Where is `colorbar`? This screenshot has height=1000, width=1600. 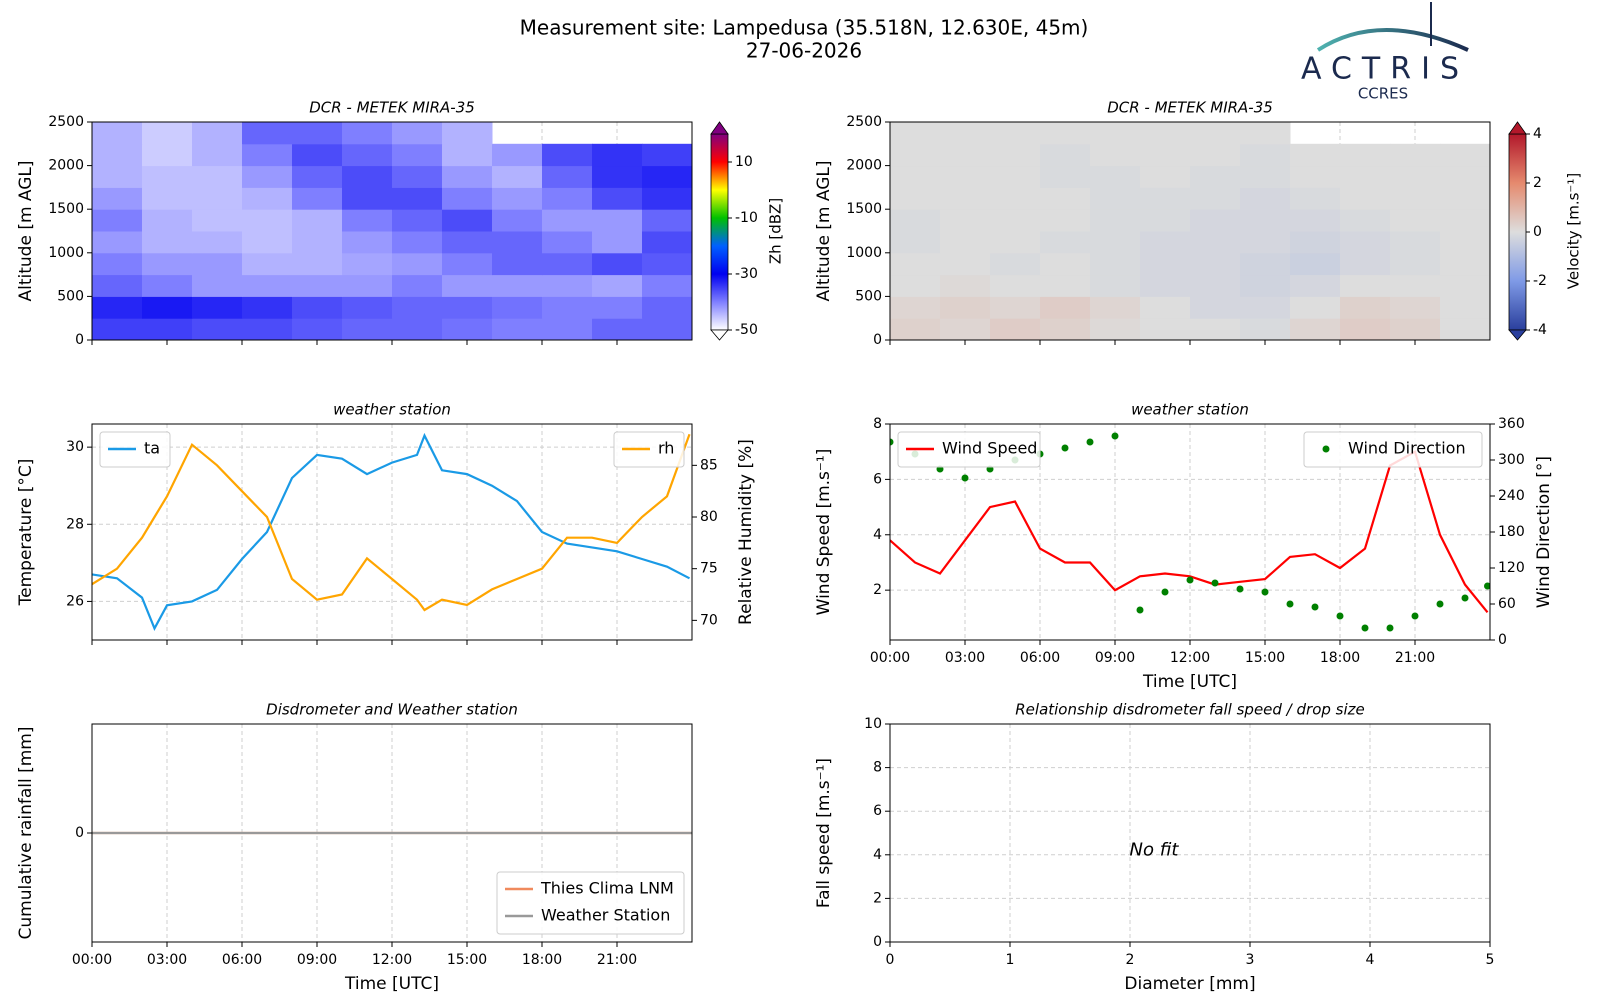 colorbar is located at coordinates (1517, 232).